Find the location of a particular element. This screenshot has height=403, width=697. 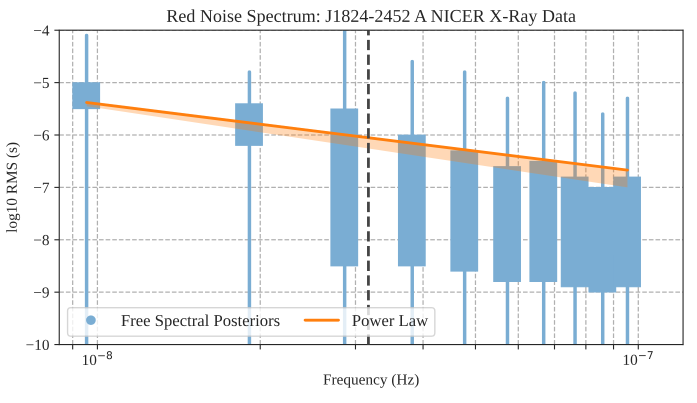

y-tick-label: −7 is located at coordinates (42, 187).